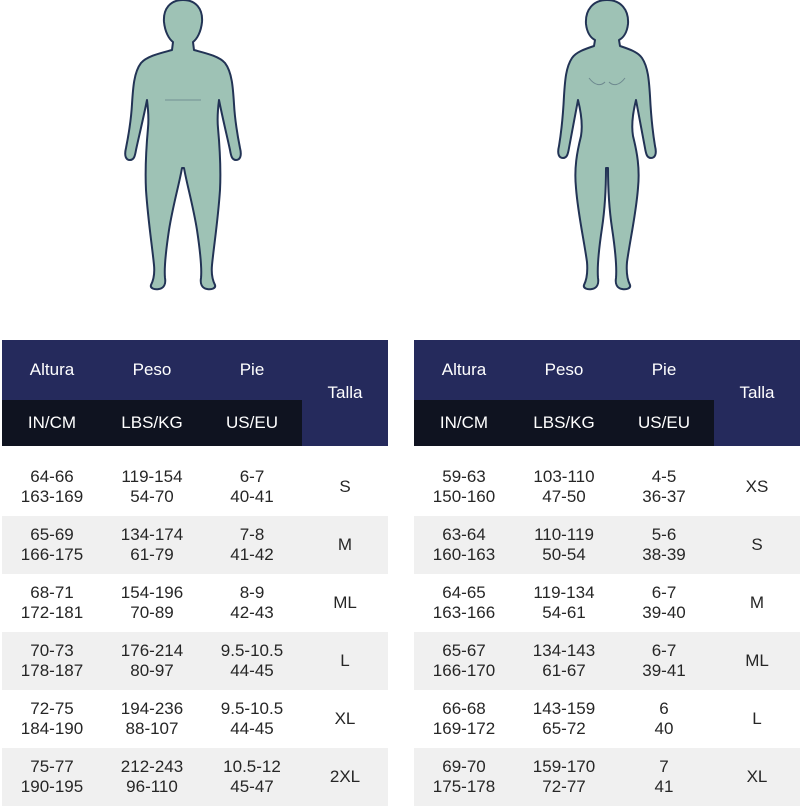 The height and width of the screenshot is (806, 800). Describe the element at coordinates (345, 777) in the screenshot. I see `talla-cell: 2XL` at that location.